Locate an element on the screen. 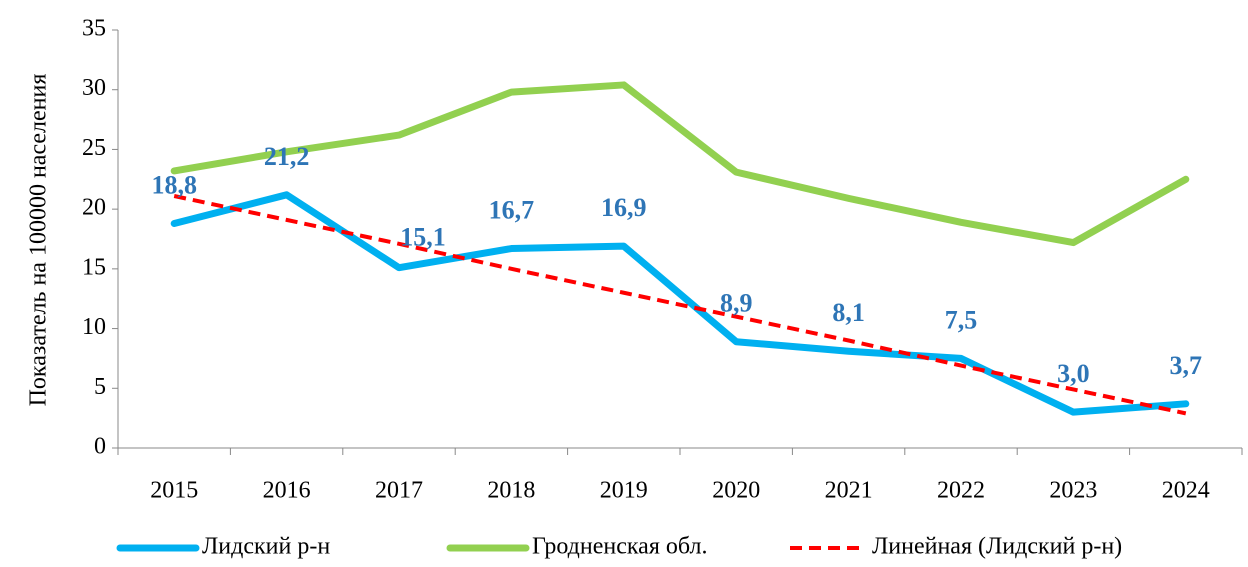 Image resolution: width=1248 pixels, height=567 pixels. data-label: 21,2 is located at coordinates (287, 156).